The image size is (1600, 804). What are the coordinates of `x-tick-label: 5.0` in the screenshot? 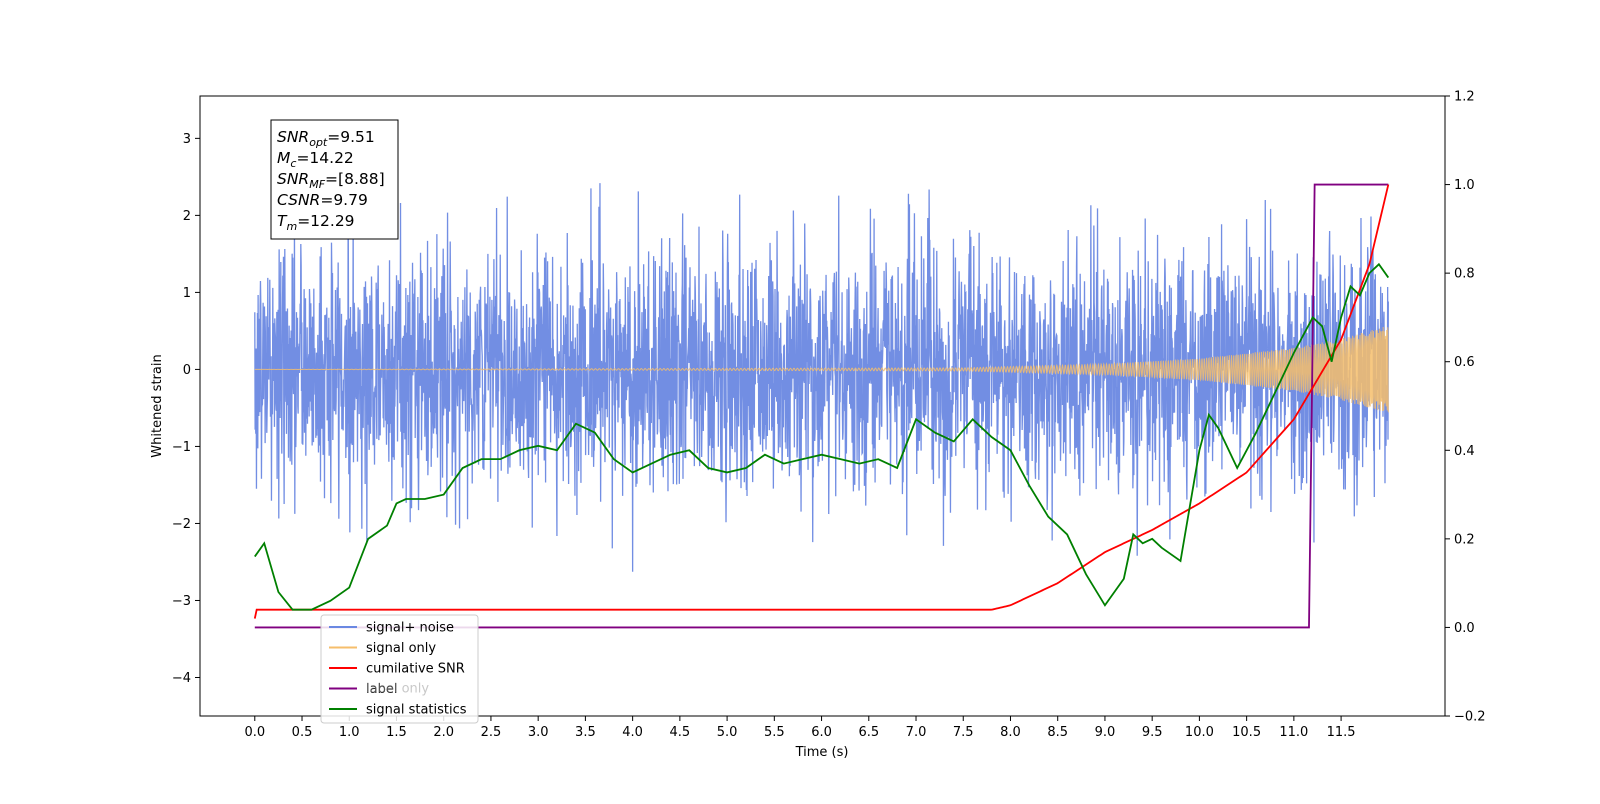 It's located at (727, 732).